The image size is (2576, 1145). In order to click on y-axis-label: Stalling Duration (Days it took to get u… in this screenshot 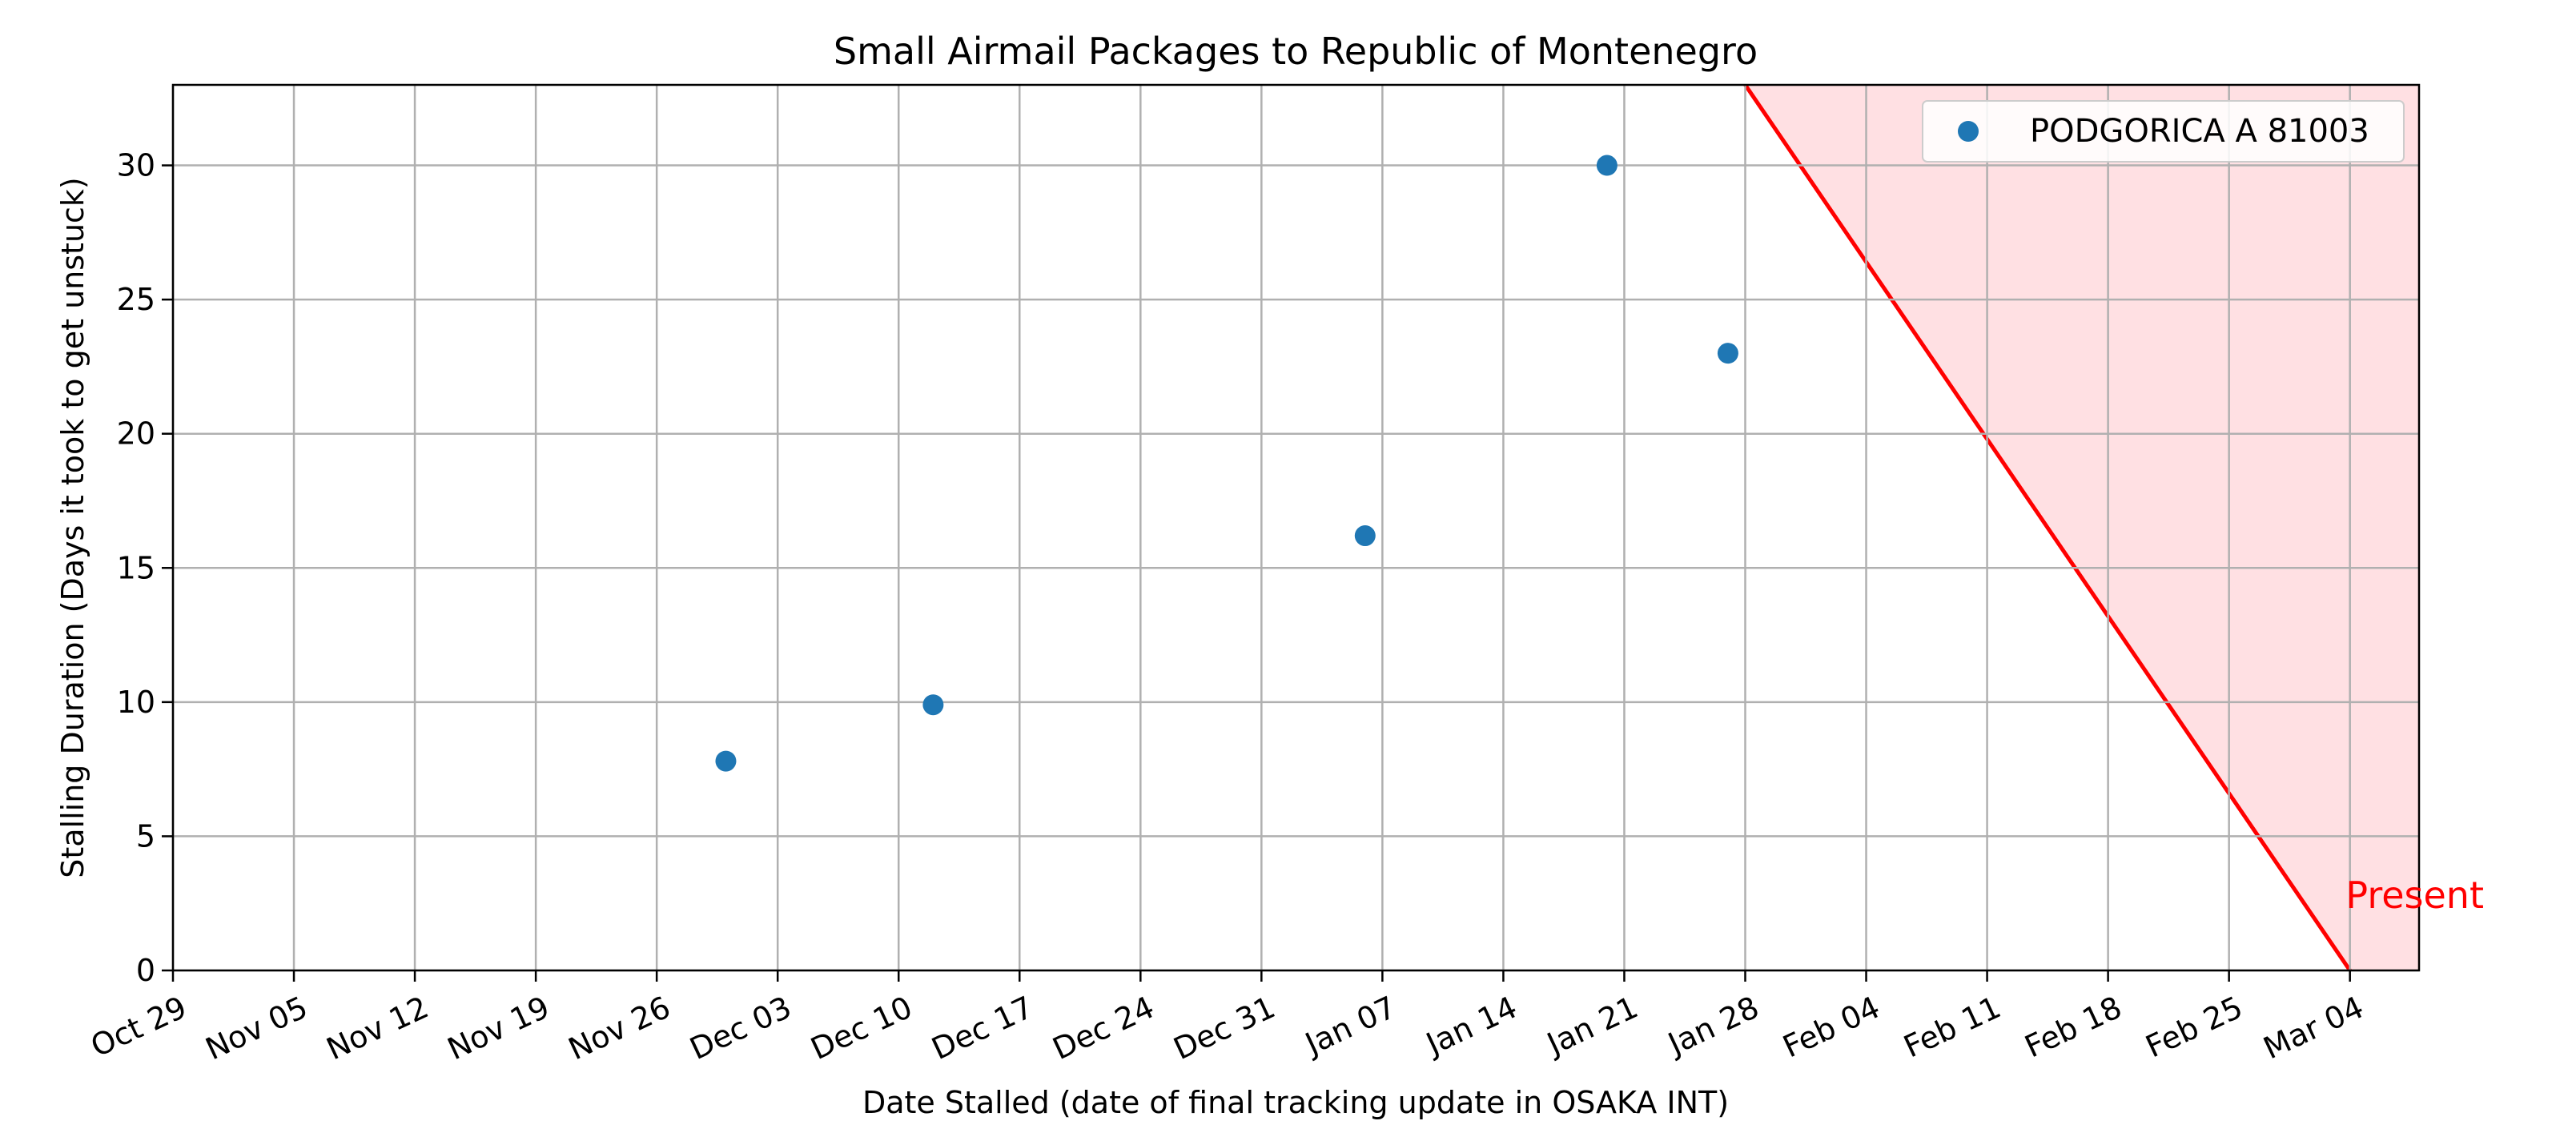, I will do `click(72, 528)`.